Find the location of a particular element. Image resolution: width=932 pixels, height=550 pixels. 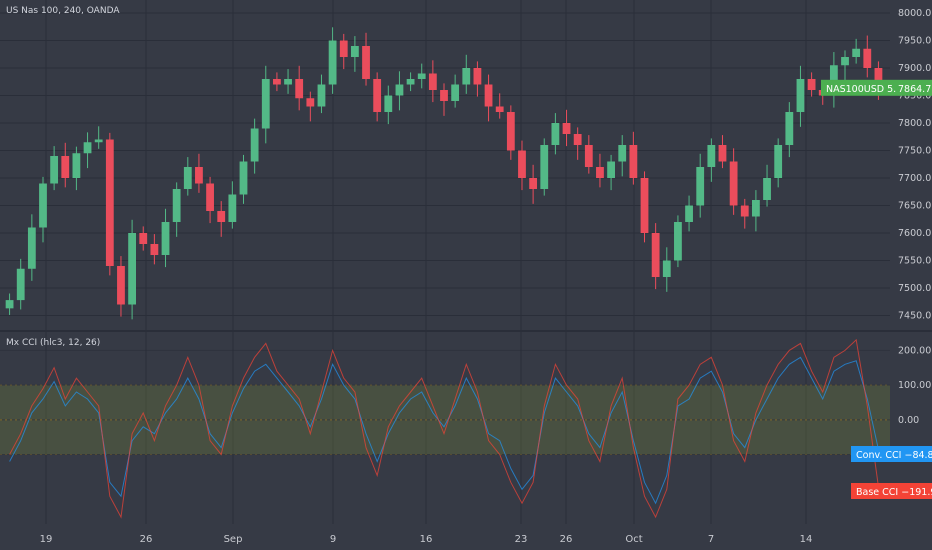

x-tick-label: 23 is located at coordinates (521, 539).